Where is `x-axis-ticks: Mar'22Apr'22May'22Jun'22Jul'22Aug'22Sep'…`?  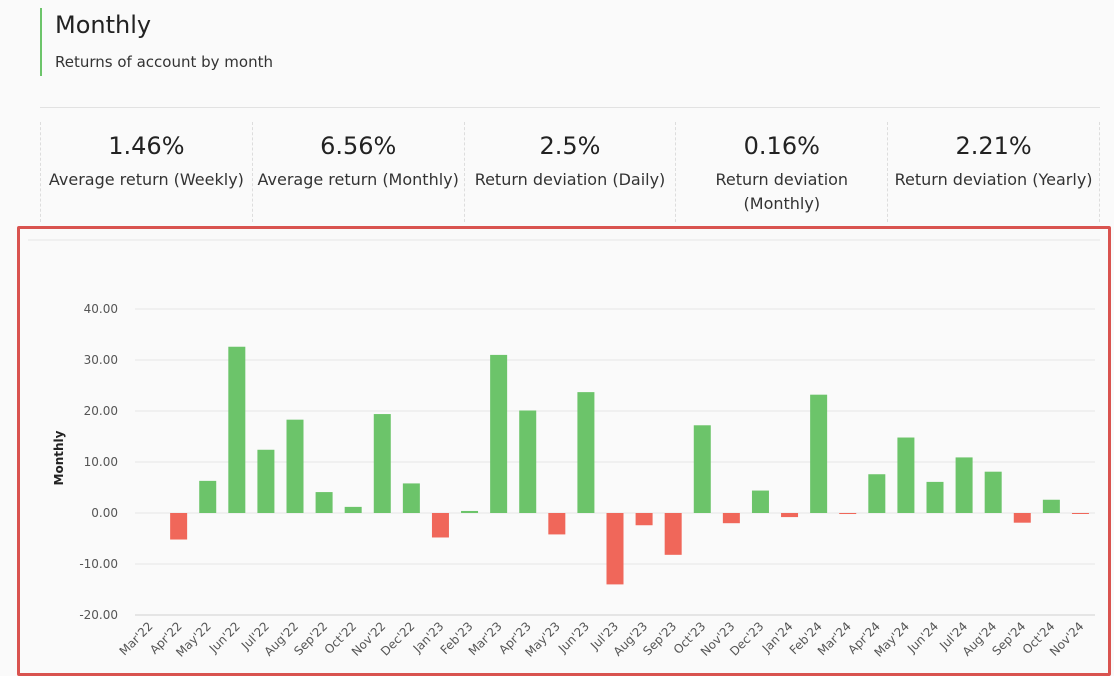
x-axis-ticks: Mar'22Apr'22May'22Jun'22Jul'22Aug'22Sep'… is located at coordinates (602, 639).